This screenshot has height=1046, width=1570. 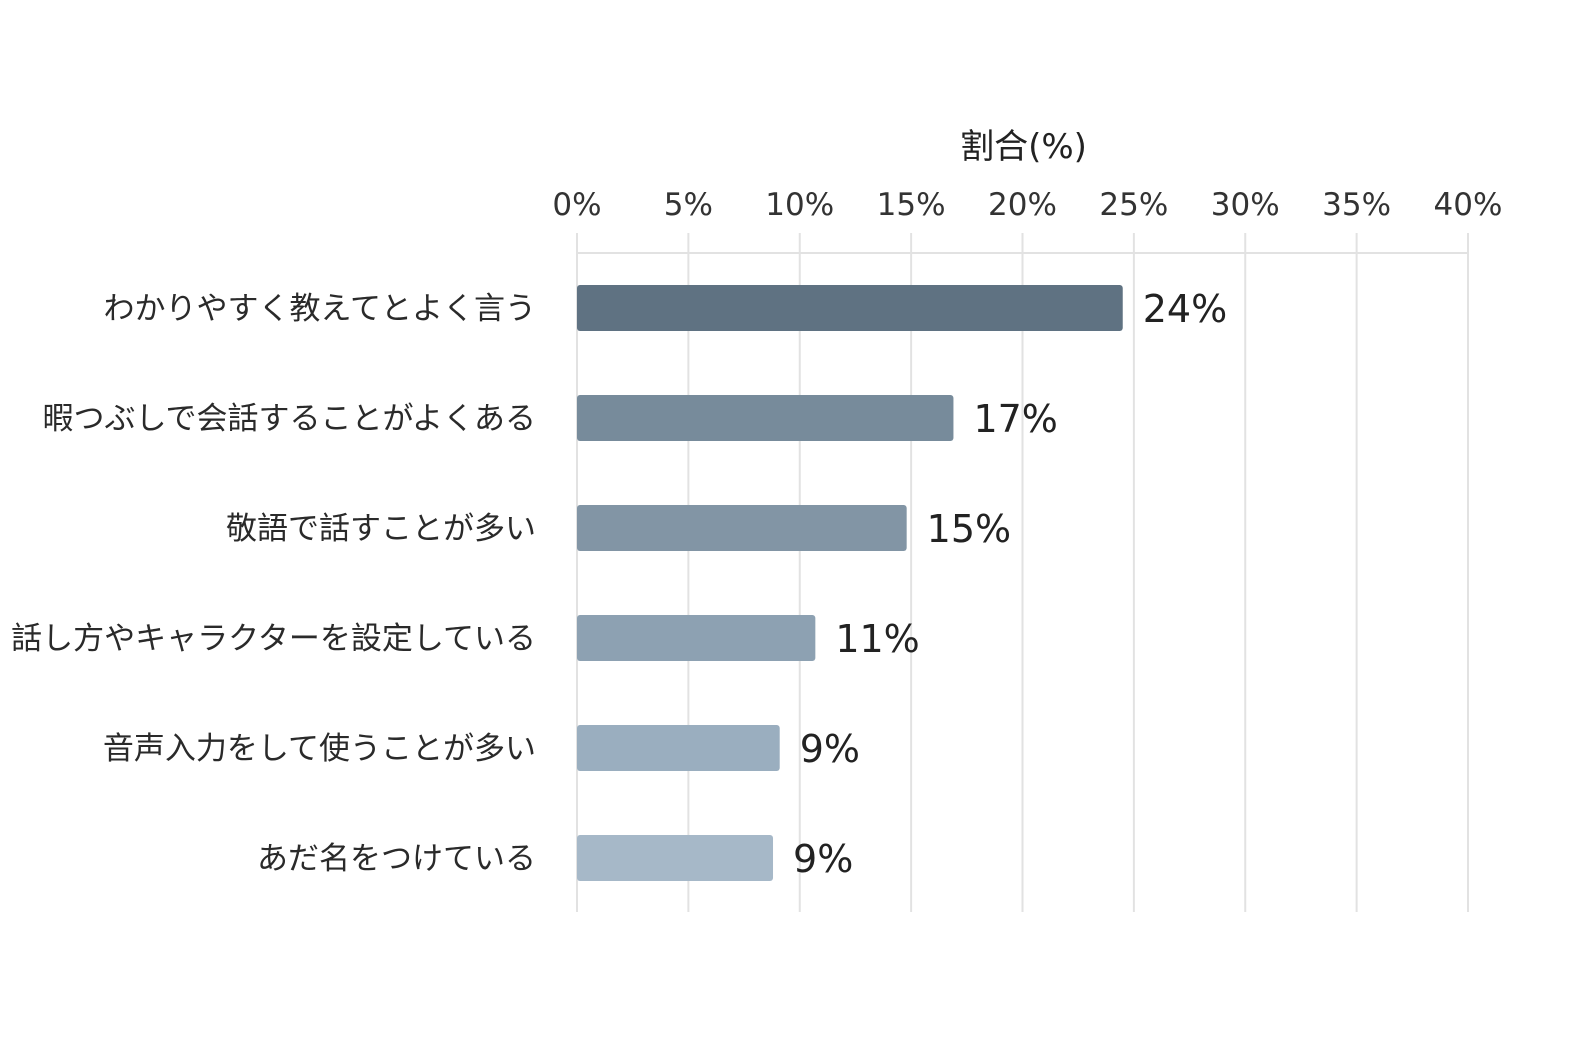 What do you see at coordinates (319, 749) in the screenshot?
I see `category-label: 音声入力をして使うことが多い` at bounding box center [319, 749].